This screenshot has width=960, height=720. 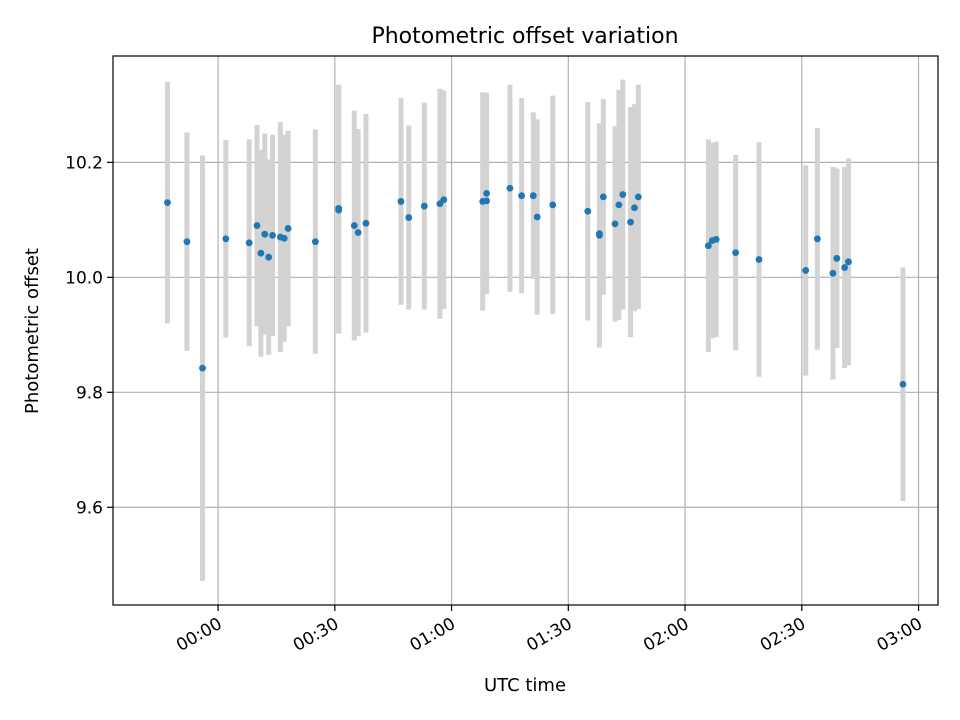 What do you see at coordinates (549, 635) in the screenshot?
I see `x-tick-label: 01:30` at bounding box center [549, 635].